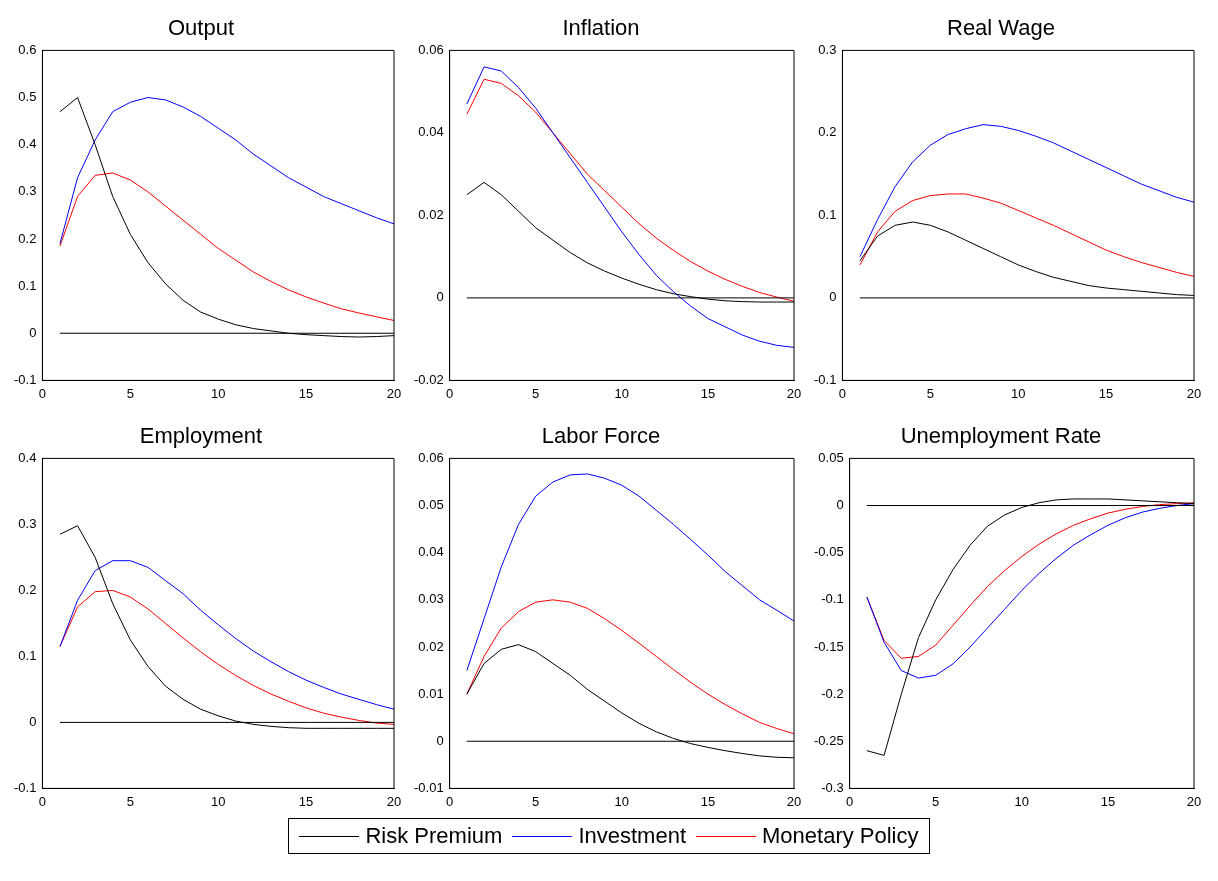 This screenshot has height=881, width=1218. What do you see at coordinates (601, 28) in the screenshot?
I see `chart-title: Inflation` at bounding box center [601, 28].